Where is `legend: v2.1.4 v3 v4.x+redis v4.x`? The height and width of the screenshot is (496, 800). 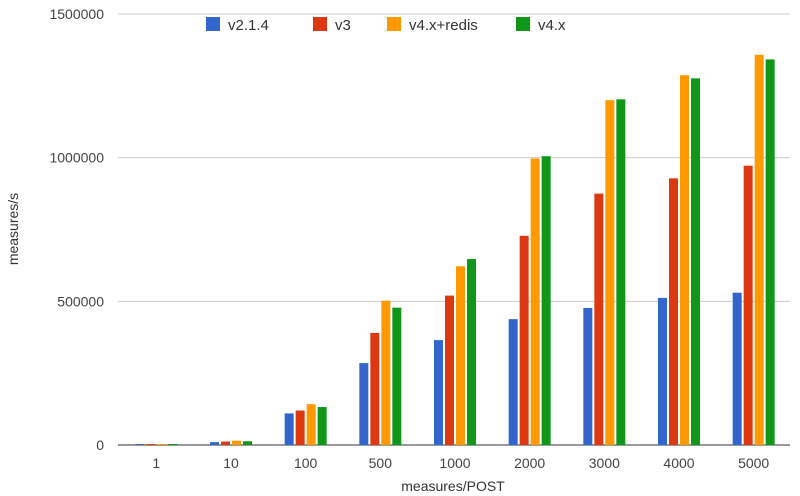
legend: v2.1.4 v3 v4.x+redis v4.x is located at coordinates (386, 25).